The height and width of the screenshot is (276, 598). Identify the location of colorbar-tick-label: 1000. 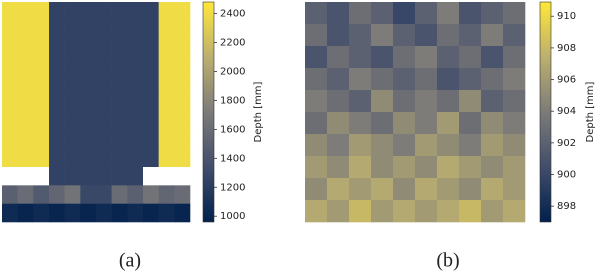
(232, 216).